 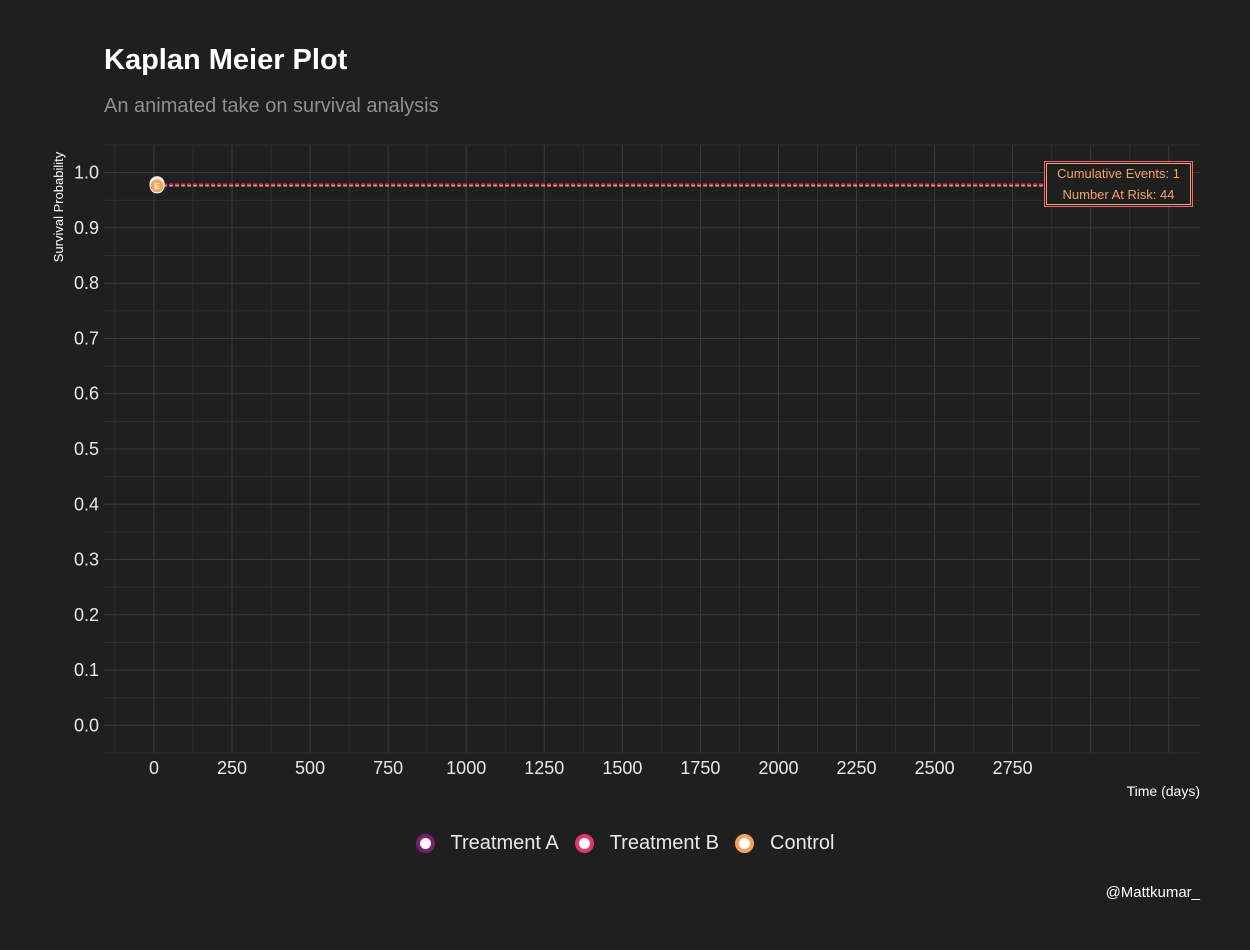 I want to click on data-points: EEE, so click(x=157, y=185).